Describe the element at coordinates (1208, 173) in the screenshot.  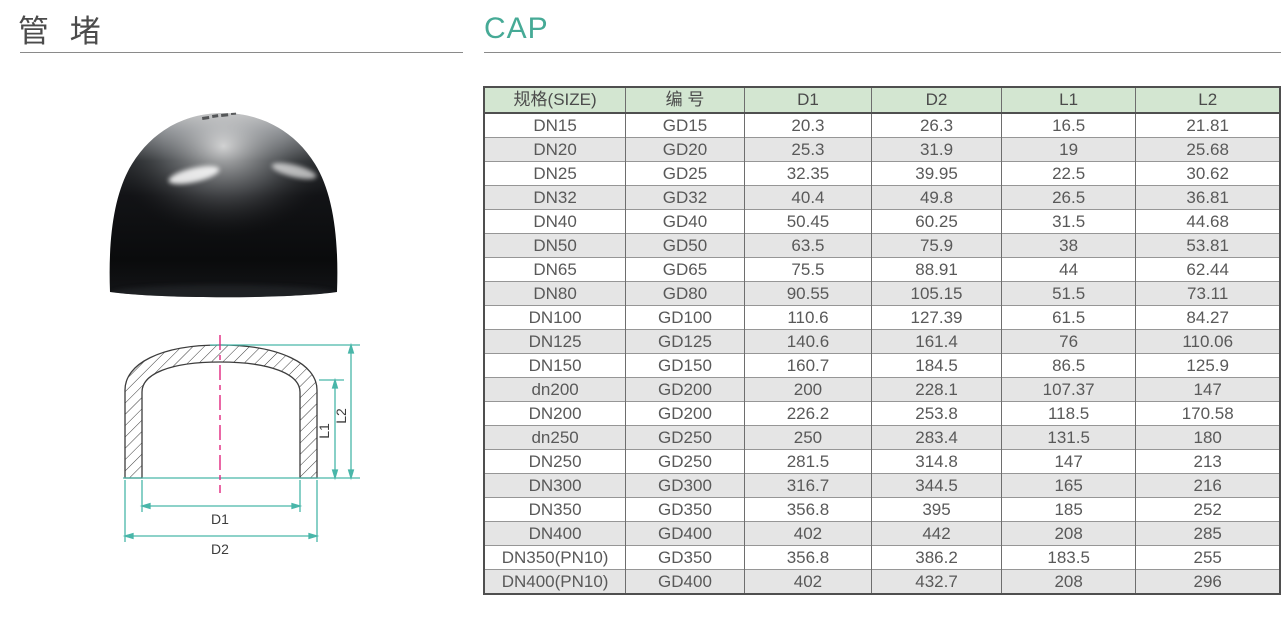
I see `table-cell: 30.62` at that location.